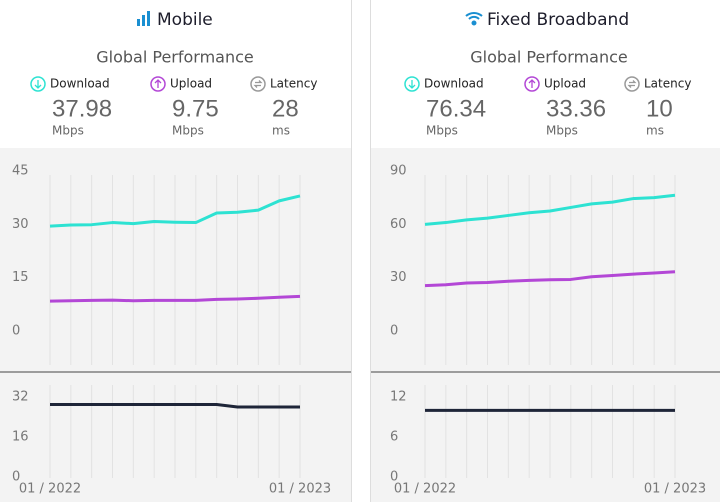 The width and height of the screenshot is (720, 502). Describe the element at coordinates (659, 108) in the screenshot. I see `metric-value: 10` at that location.